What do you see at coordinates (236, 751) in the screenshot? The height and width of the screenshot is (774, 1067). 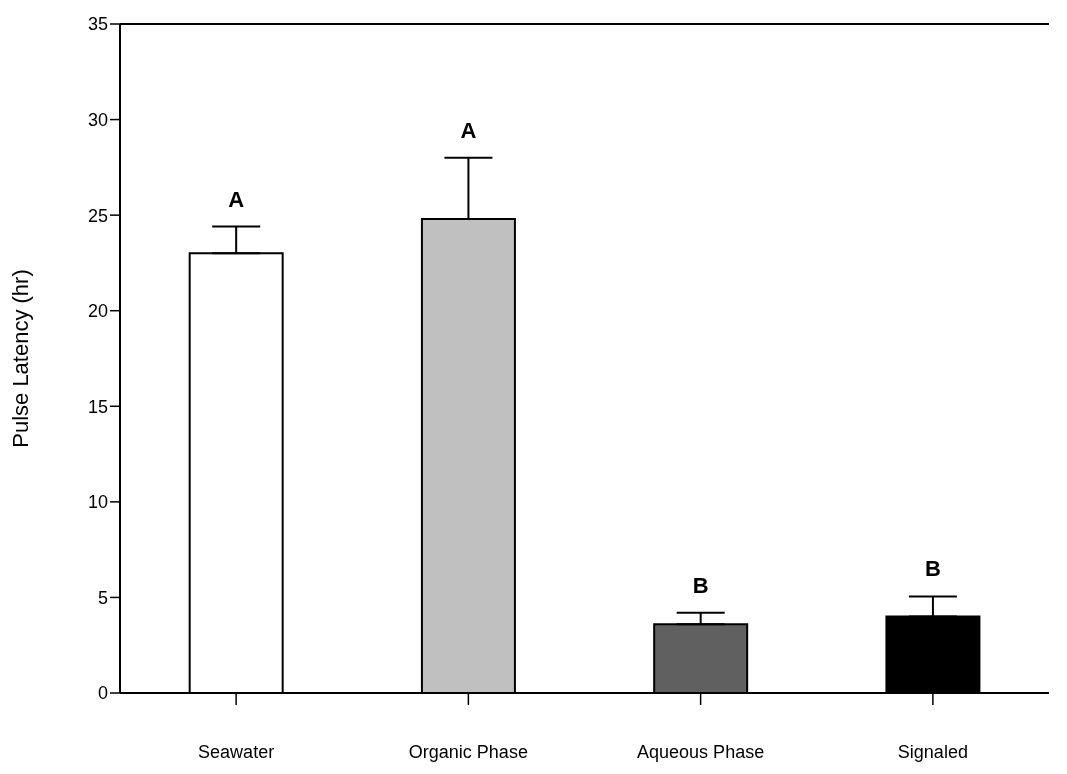 I see `x-tick-label: Seawater` at bounding box center [236, 751].